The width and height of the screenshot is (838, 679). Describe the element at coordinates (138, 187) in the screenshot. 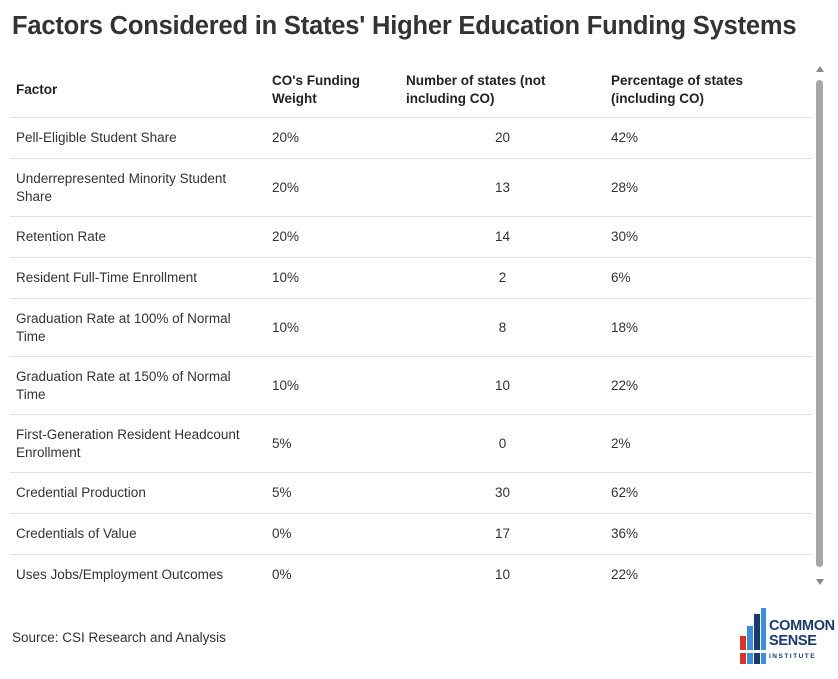

I see `cell-factor: Underrepresented Minority Student Share` at that location.